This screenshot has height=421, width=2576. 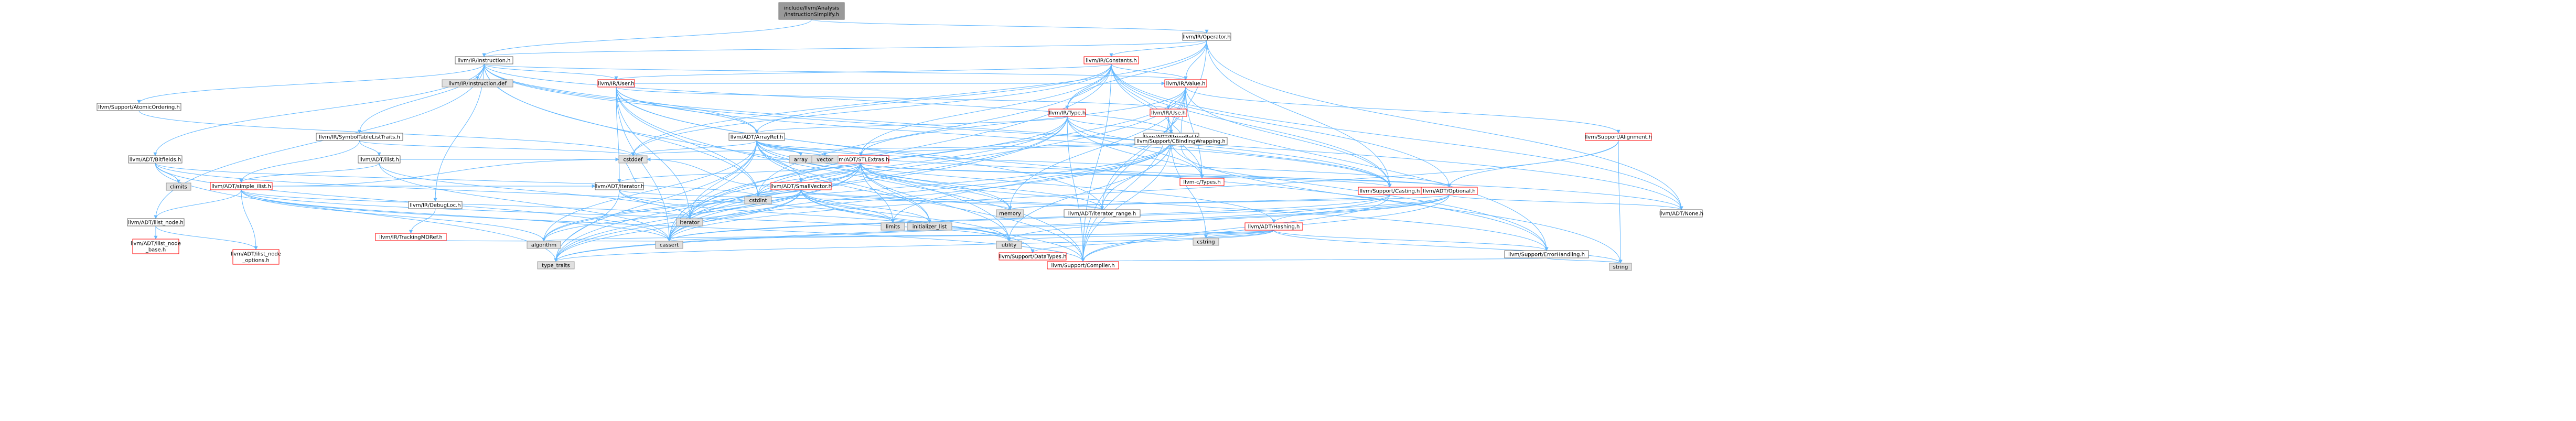 What do you see at coordinates (477, 83) in the screenshot?
I see `node-instdef: llvm/IR/Instruction.def` at bounding box center [477, 83].